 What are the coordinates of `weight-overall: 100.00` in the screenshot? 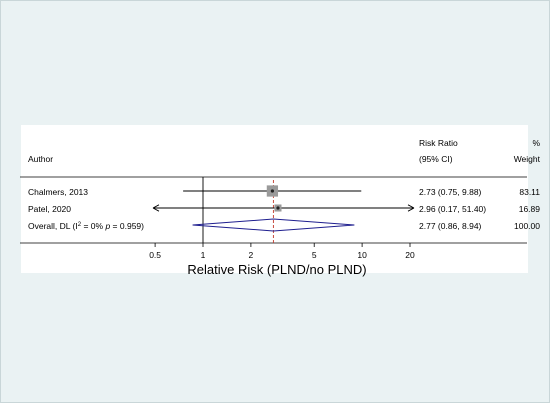 It's located at (527, 226).